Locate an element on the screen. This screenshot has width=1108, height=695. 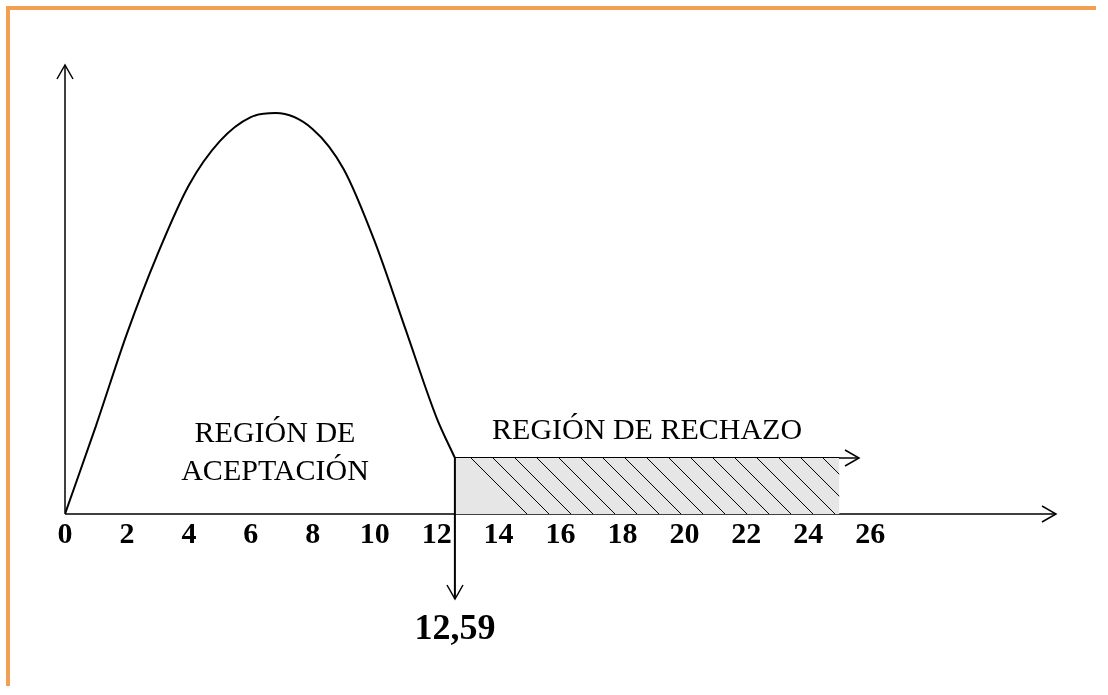
x-tick-label: 24 is located at coordinates (808, 532).